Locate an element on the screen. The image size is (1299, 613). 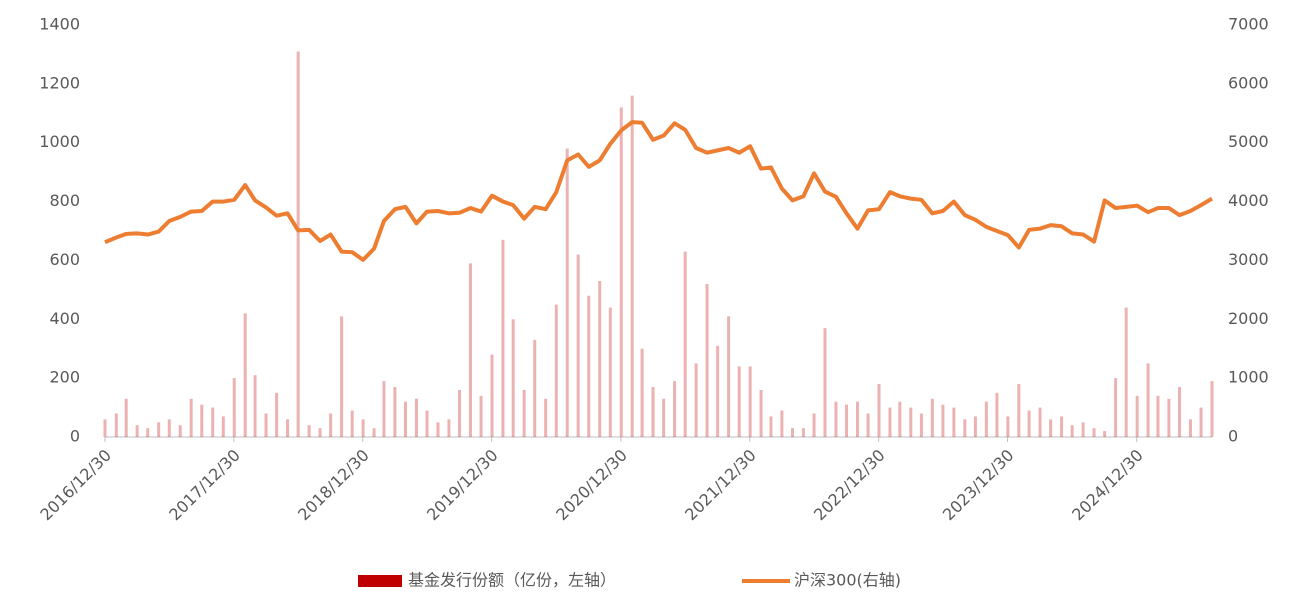
legend-label: 沪深300(右轴) is located at coordinates (847, 580).